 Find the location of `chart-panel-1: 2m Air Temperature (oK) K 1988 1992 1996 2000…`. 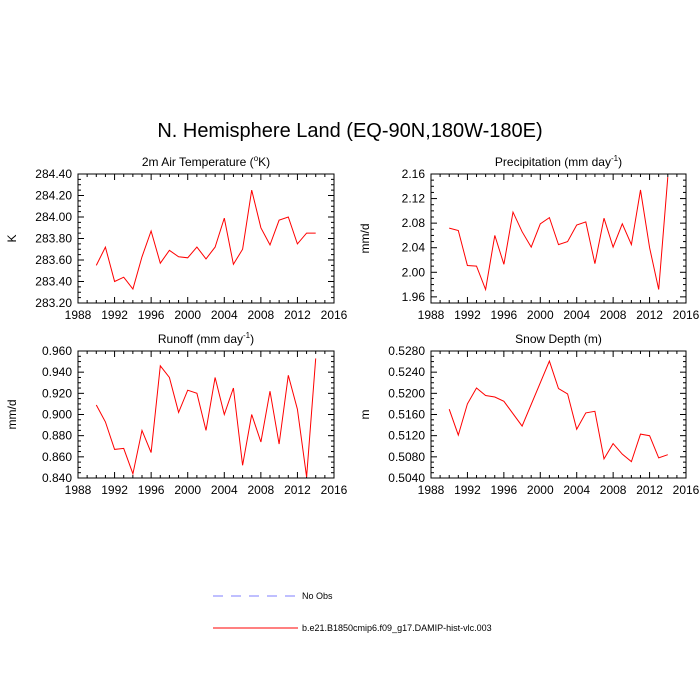

chart-panel-1: 2m Air Temperature (oK) K 1988 1992 1996 2000… is located at coordinates (176, 238).